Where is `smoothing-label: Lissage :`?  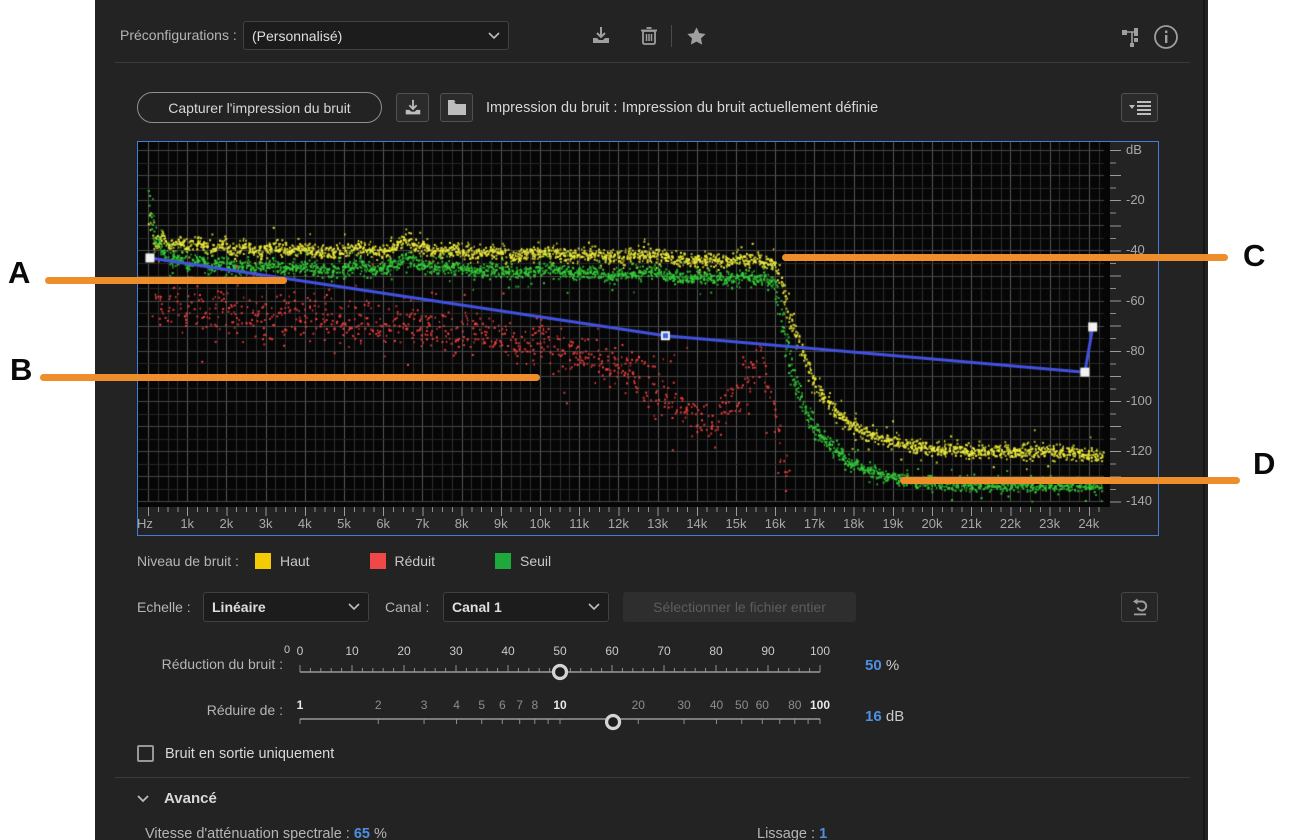 smoothing-label: Lissage : is located at coordinates (786, 833).